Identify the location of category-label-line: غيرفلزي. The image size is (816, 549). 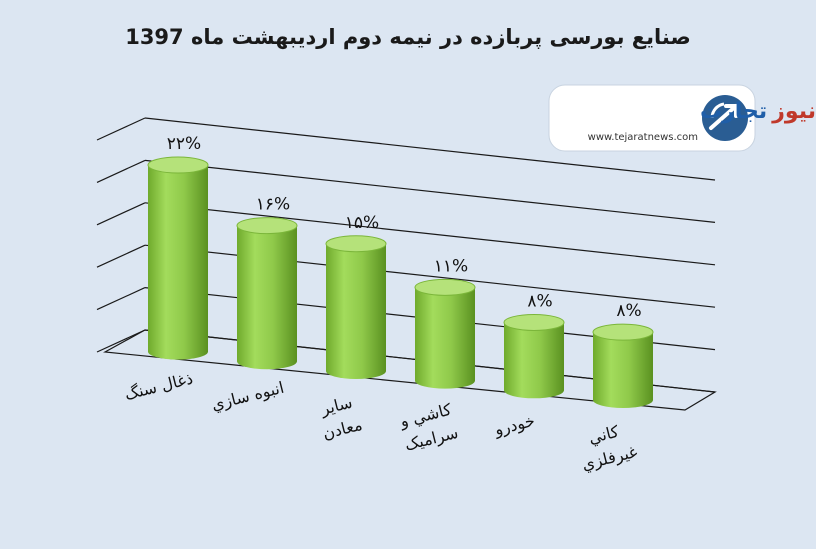
(609, 458).